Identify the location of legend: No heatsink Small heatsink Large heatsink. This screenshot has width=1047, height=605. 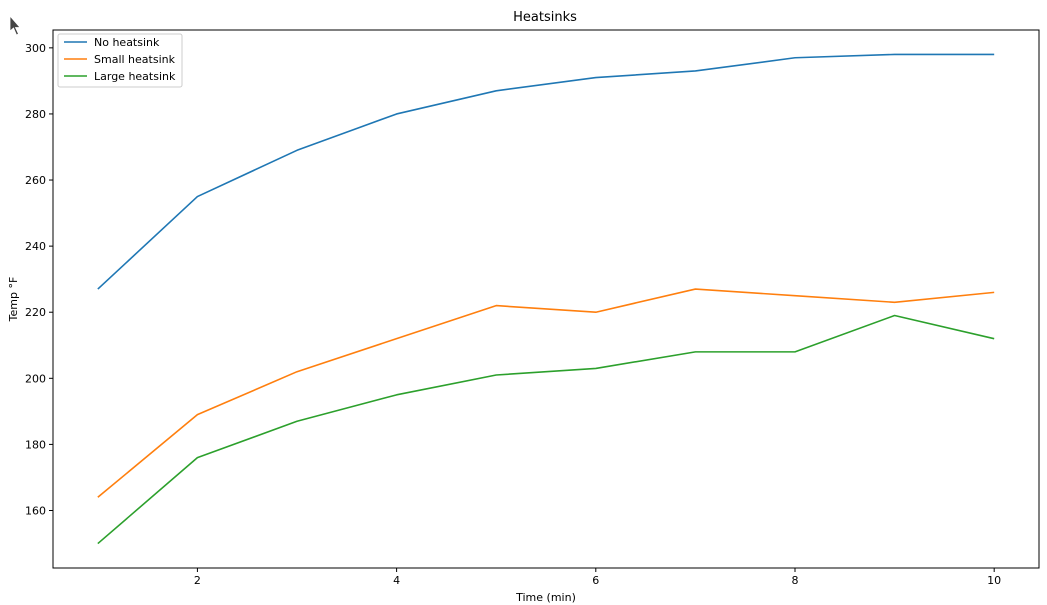
(120, 60).